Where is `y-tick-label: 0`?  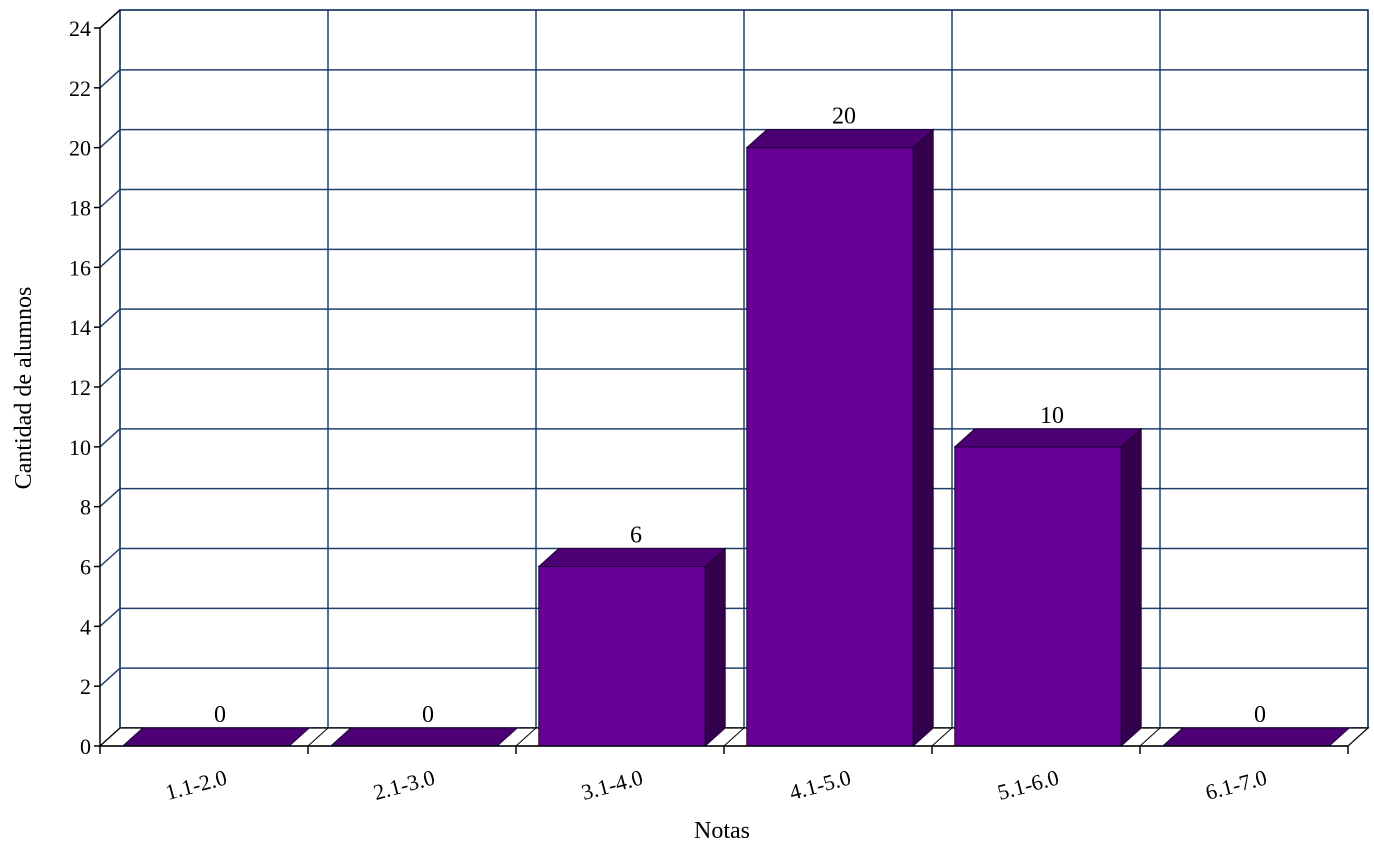
y-tick-label: 0 is located at coordinates (85, 746).